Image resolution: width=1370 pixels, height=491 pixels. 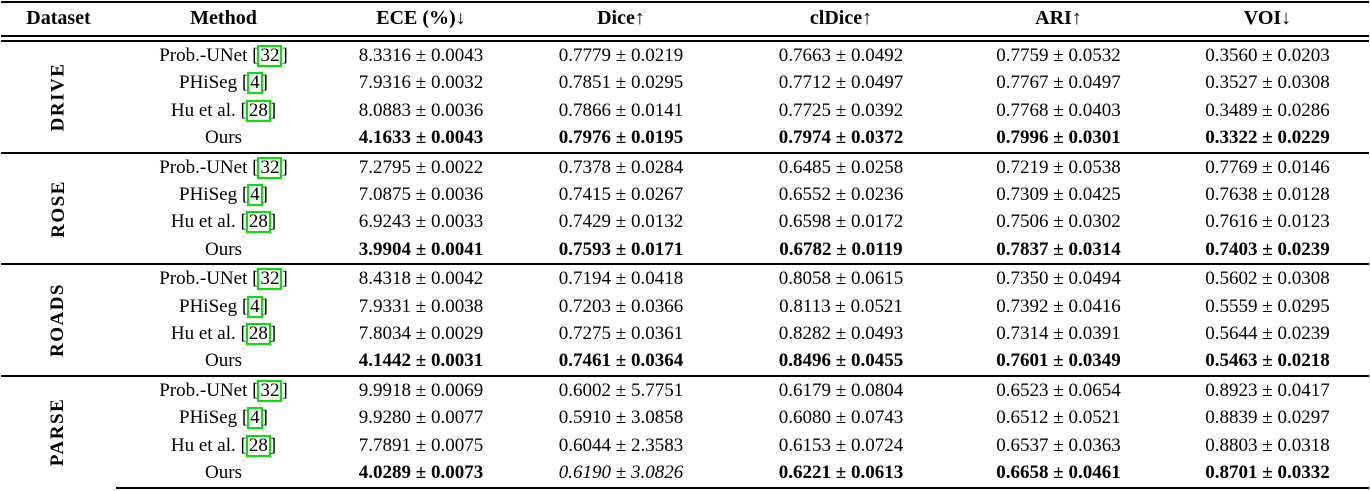 What do you see at coordinates (1058, 279) in the screenshot?
I see `metric-value: 0.7350 ± 0.0494` at bounding box center [1058, 279].